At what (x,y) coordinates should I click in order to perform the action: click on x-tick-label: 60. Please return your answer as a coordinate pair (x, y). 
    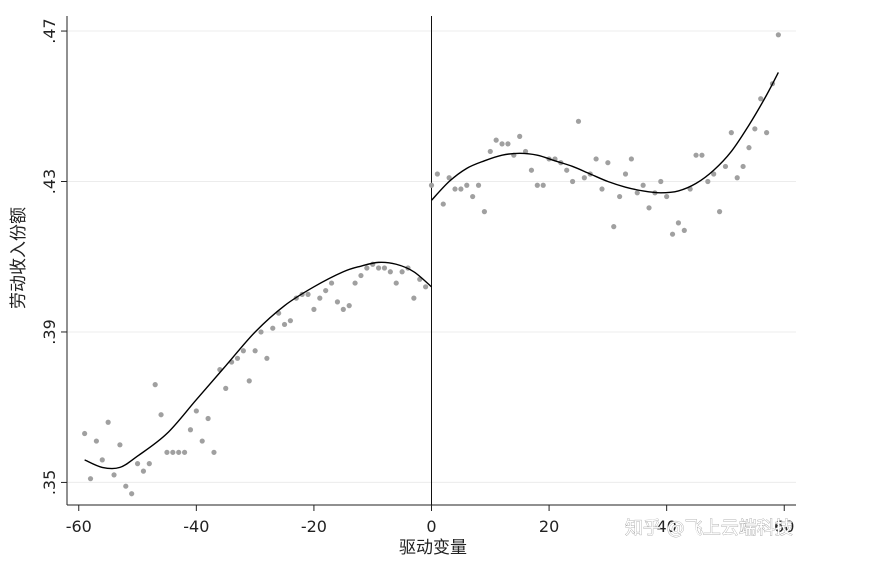
    Looking at the image, I should click on (784, 526).